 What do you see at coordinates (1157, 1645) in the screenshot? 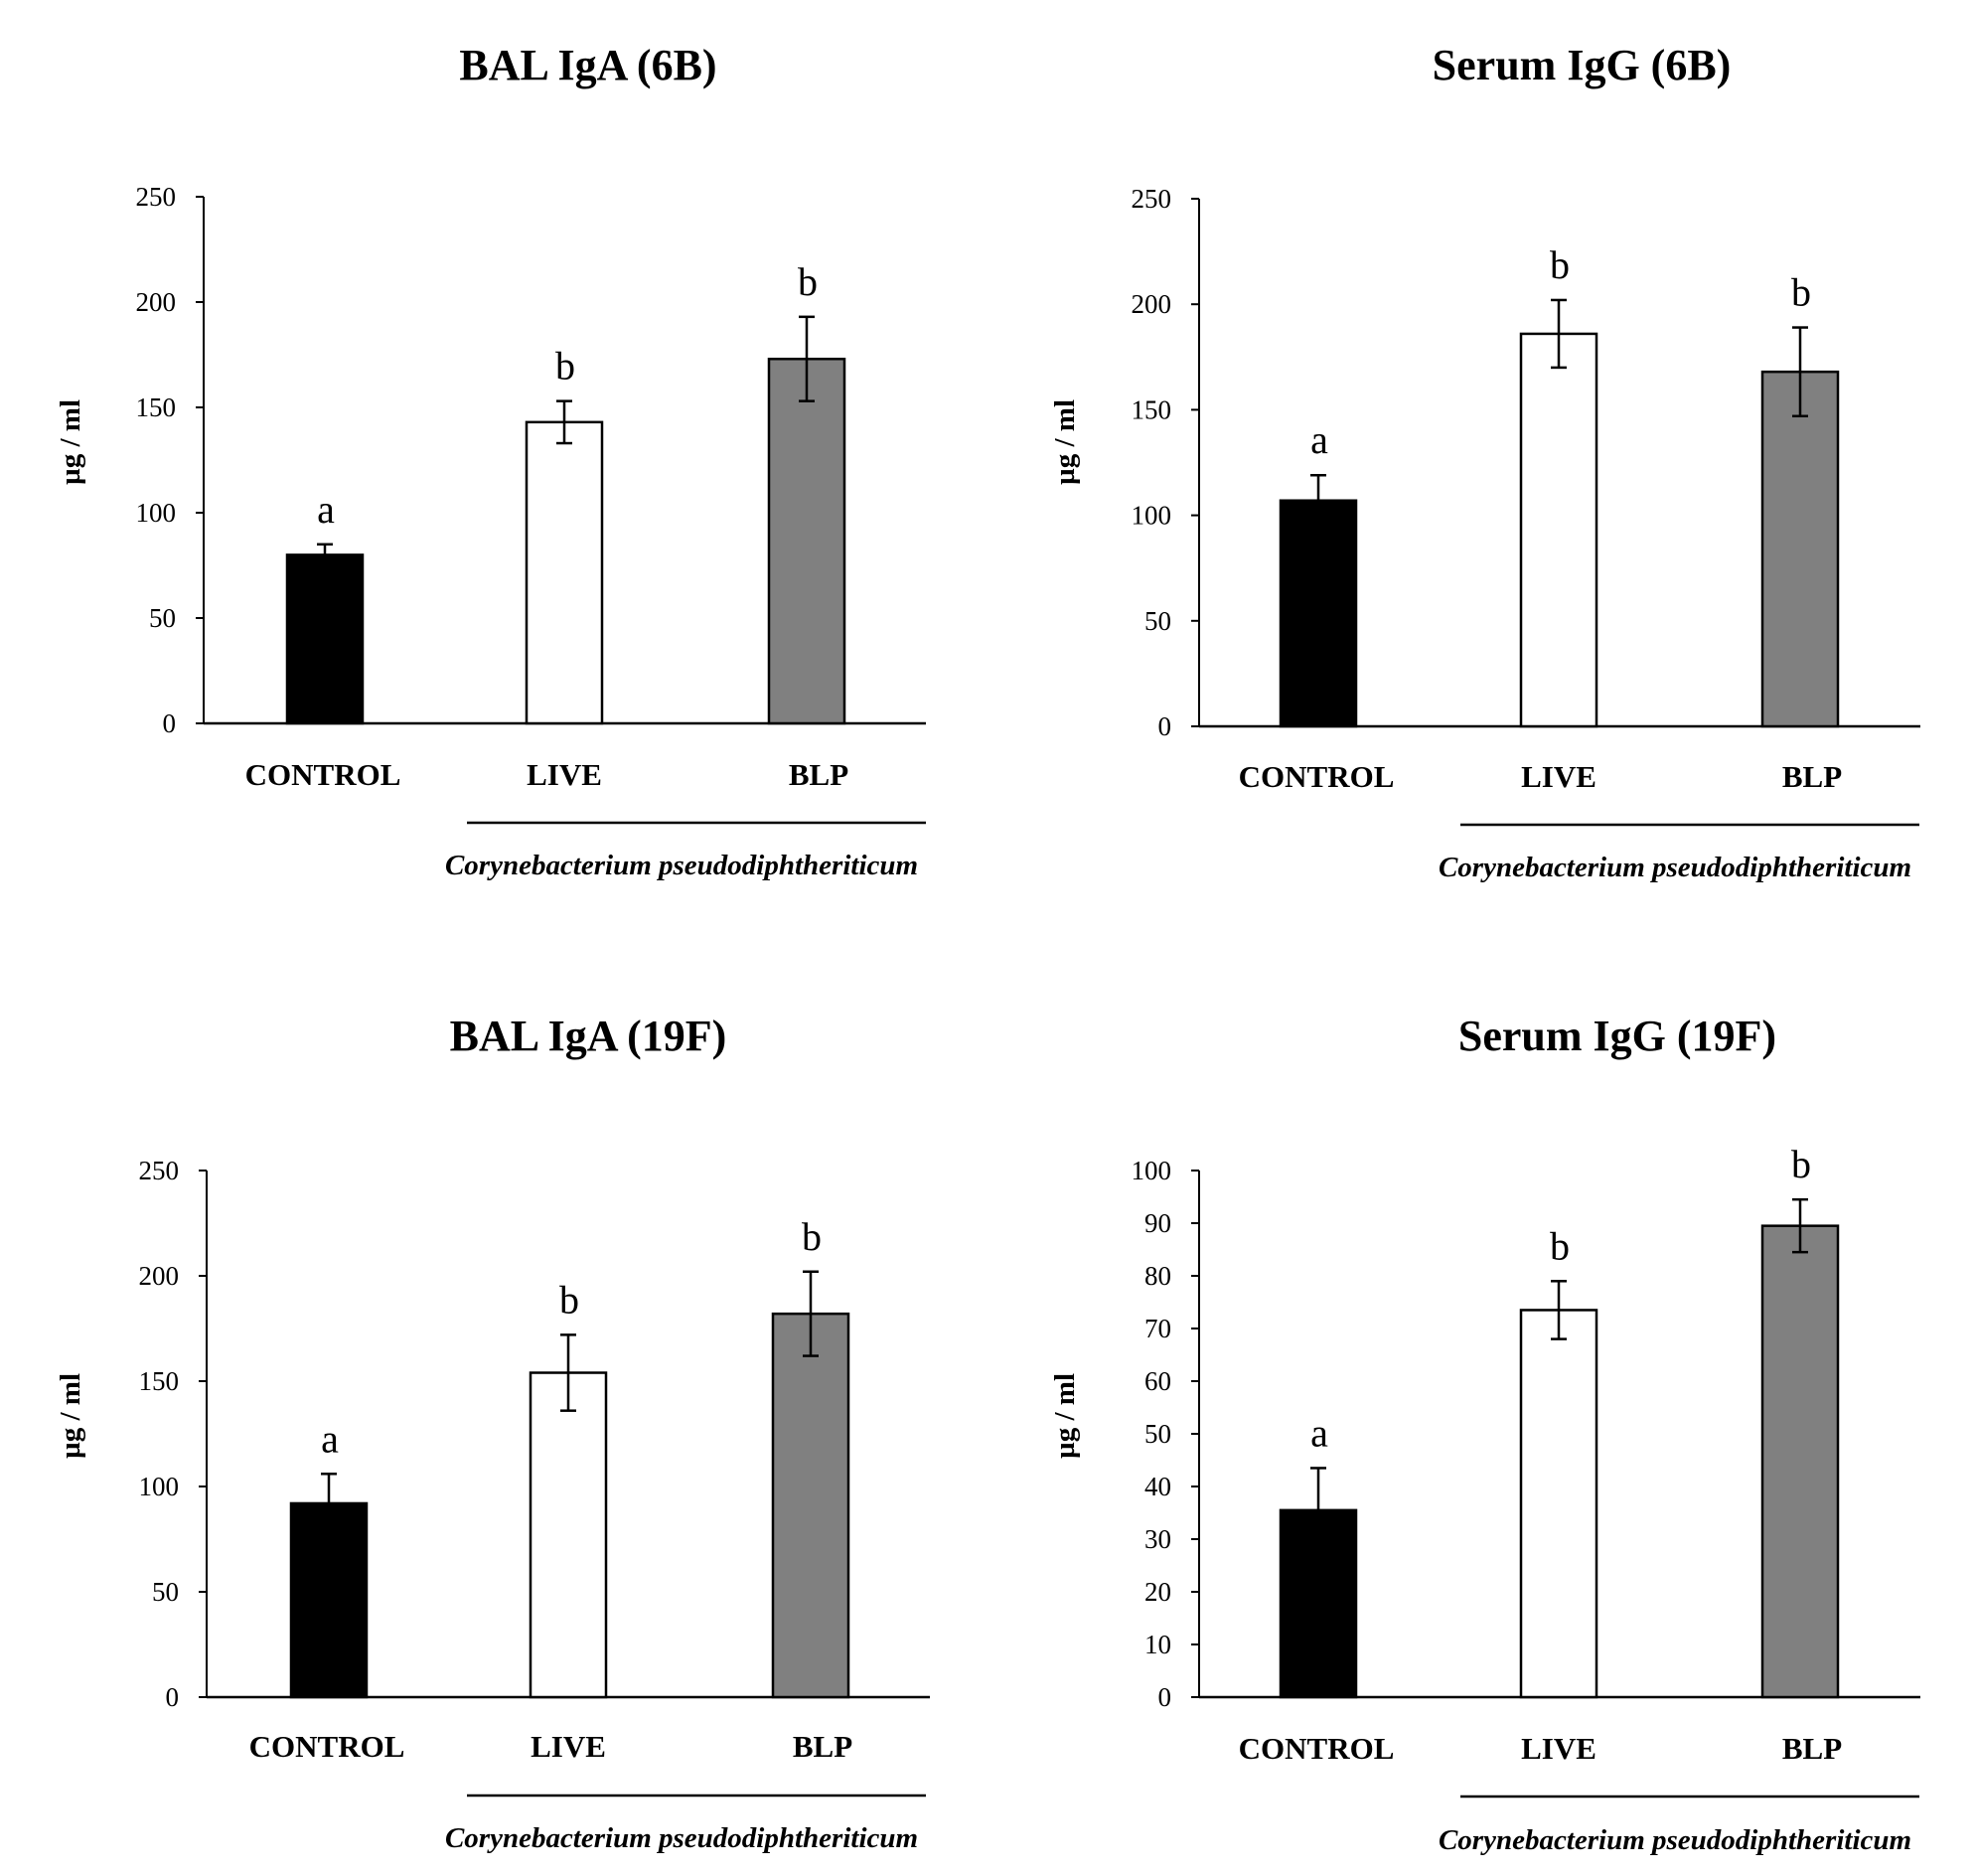
I see `y-tick-label: 10` at bounding box center [1157, 1645].